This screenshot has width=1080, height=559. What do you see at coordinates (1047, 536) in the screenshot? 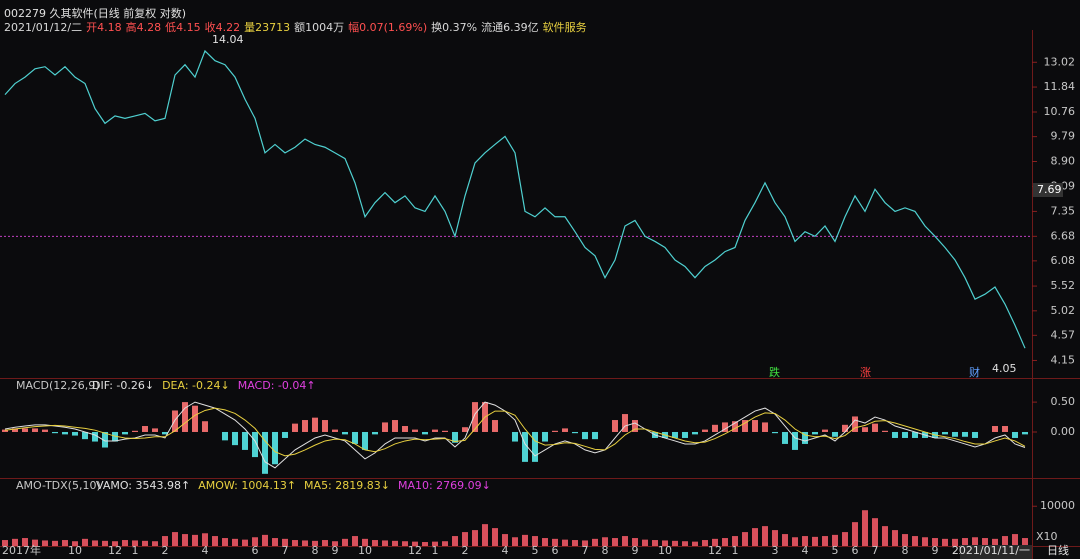
I see `unit-label: X10` at bounding box center [1047, 536].